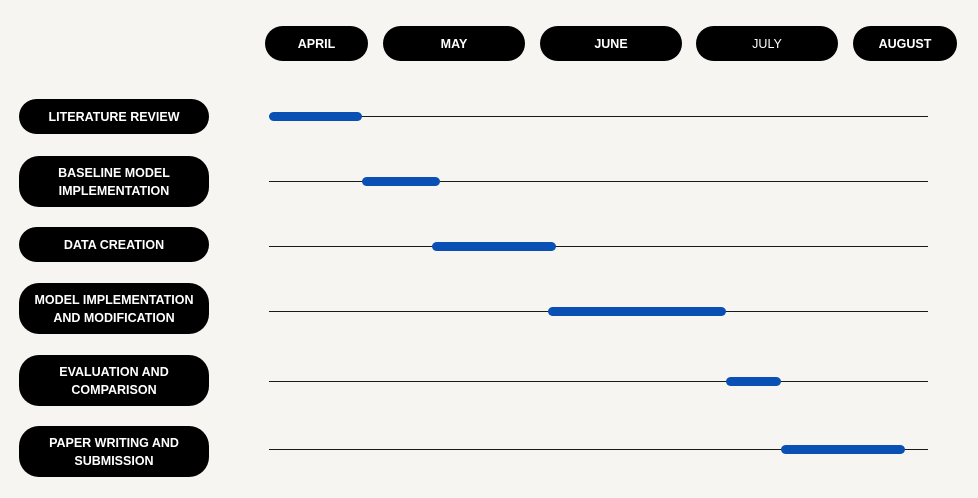 The width and height of the screenshot is (978, 498). Describe the element at coordinates (114, 308) in the screenshot. I see `task-label-model-implementation: MODEL IMPLEMENTATION AND MODIFICATION` at that location.